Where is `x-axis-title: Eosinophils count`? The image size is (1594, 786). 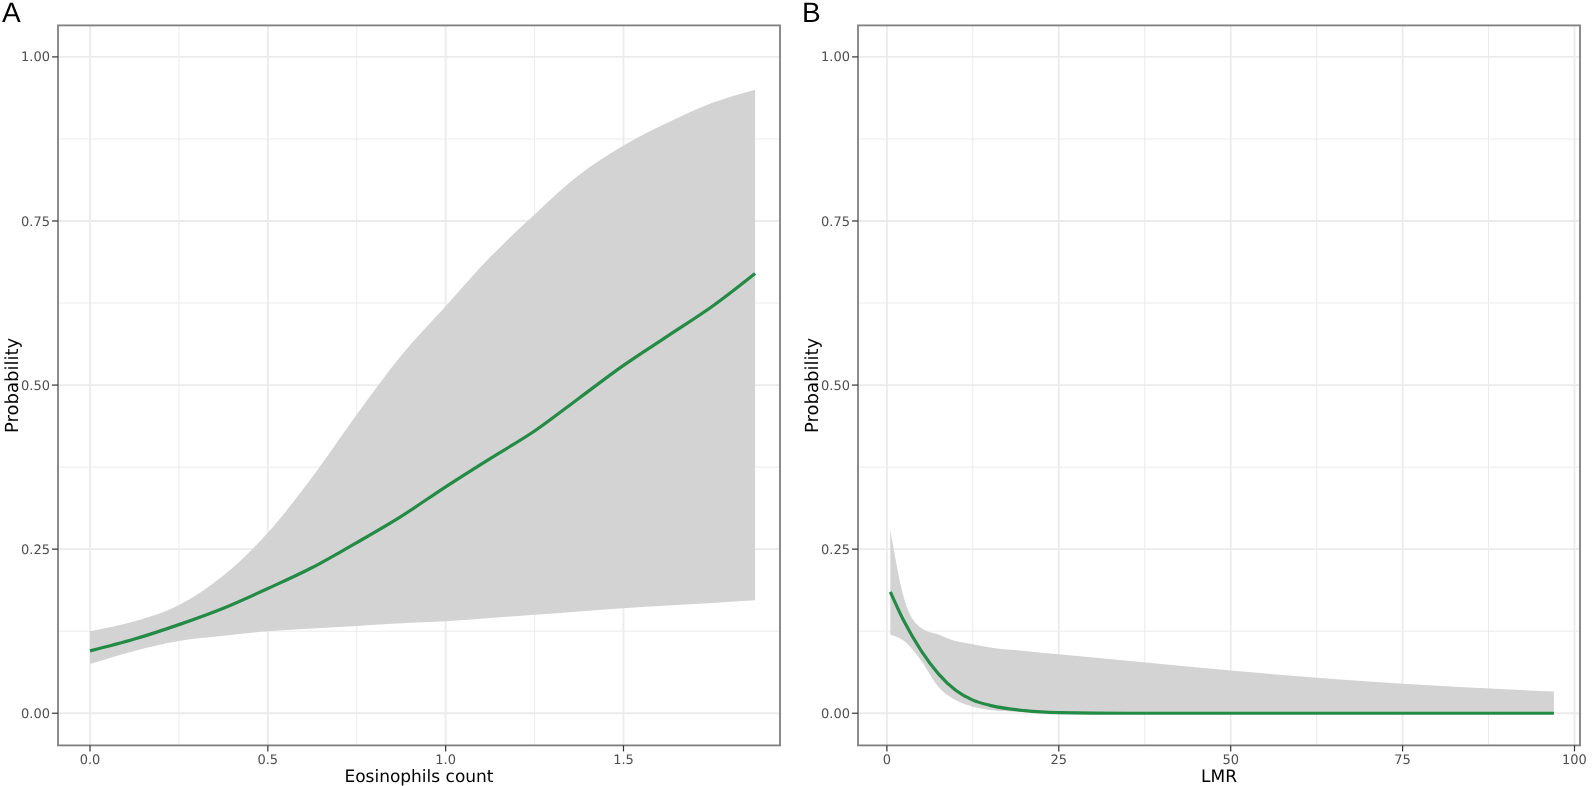 x-axis-title: Eosinophils count is located at coordinates (419, 777).